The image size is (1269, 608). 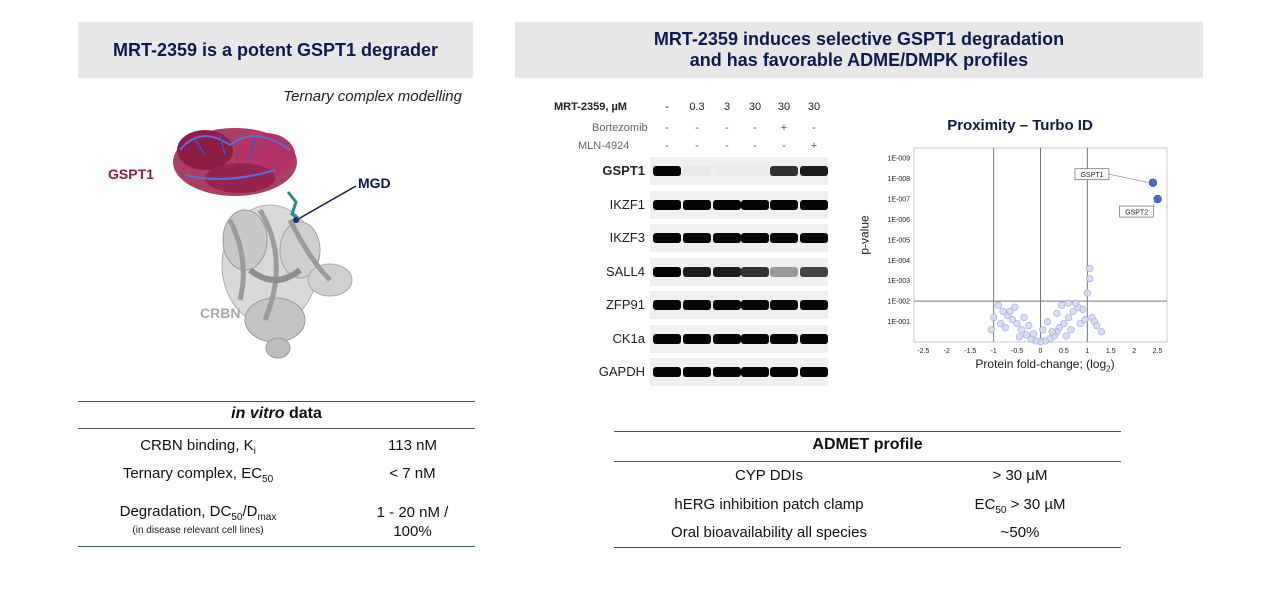 What do you see at coordinates (769, 532) in the screenshot?
I see `admet-row-label: Oral bioavailability all species` at bounding box center [769, 532].